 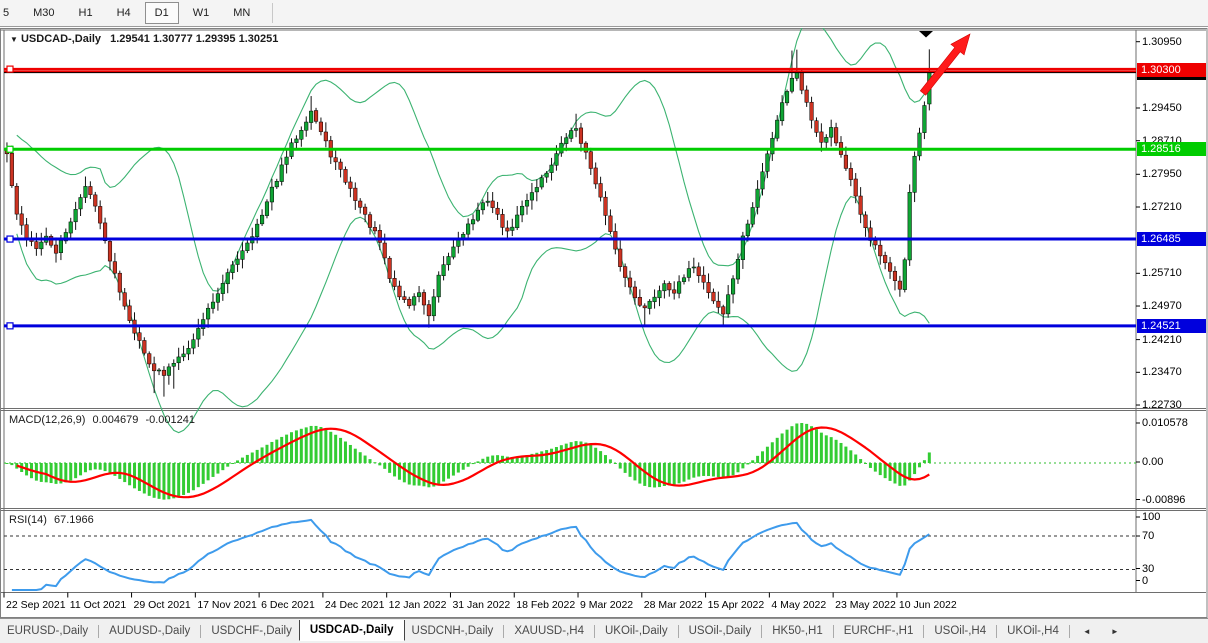 I want to click on tab-usoil-daily: USOil-,Daily, so click(x=720, y=631).